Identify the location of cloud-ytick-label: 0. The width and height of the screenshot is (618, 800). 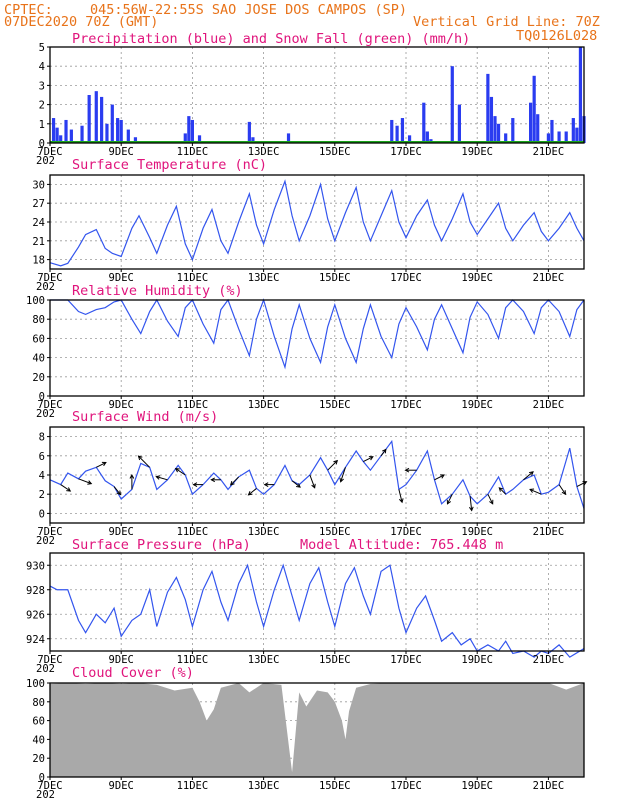
(42, 778).